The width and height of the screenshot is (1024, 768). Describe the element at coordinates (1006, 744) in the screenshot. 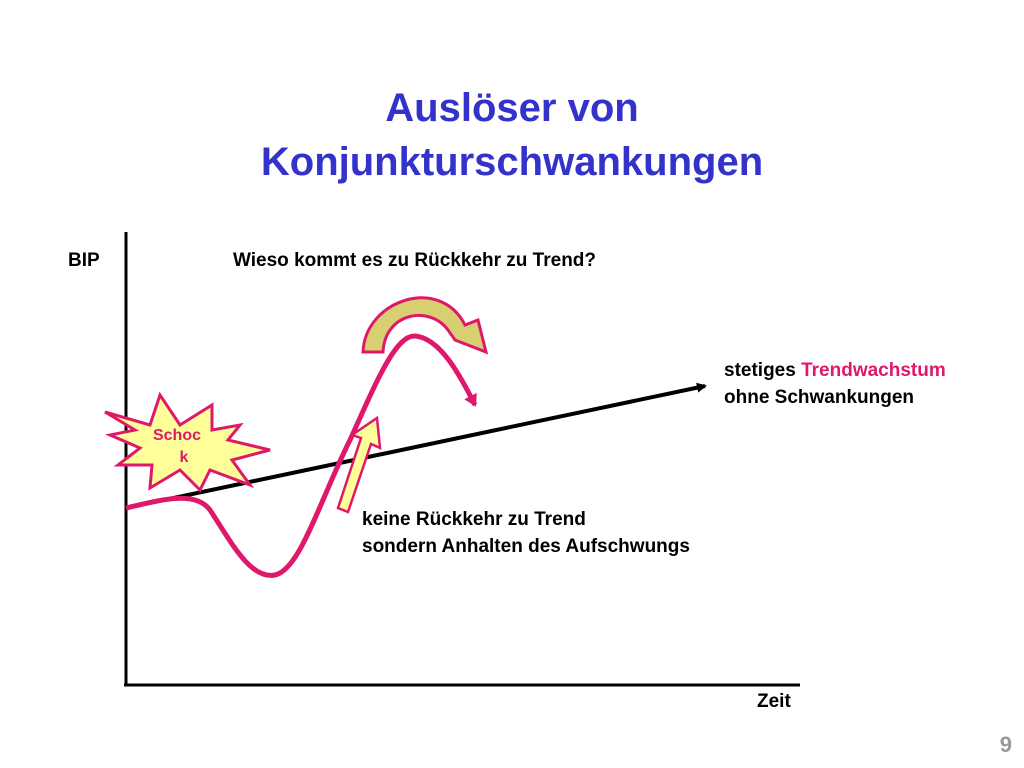

I see `page-number: 9` at that location.